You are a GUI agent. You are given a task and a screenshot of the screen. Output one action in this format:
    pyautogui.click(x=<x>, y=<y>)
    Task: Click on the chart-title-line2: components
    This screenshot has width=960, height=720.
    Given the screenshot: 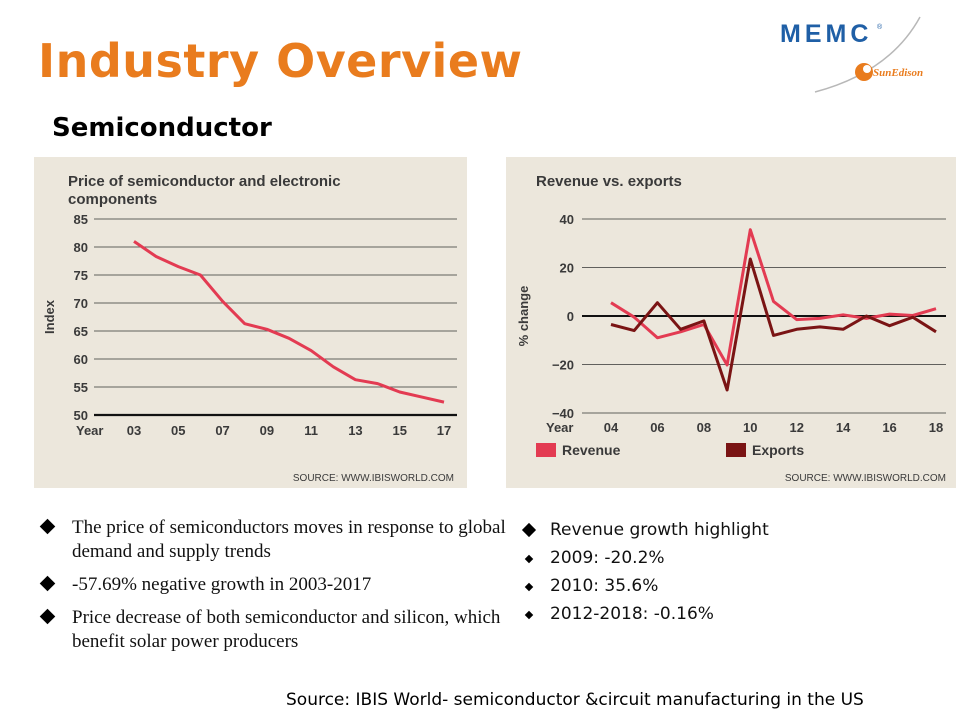 What is the action you would take?
    pyautogui.click(x=112, y=199)
    